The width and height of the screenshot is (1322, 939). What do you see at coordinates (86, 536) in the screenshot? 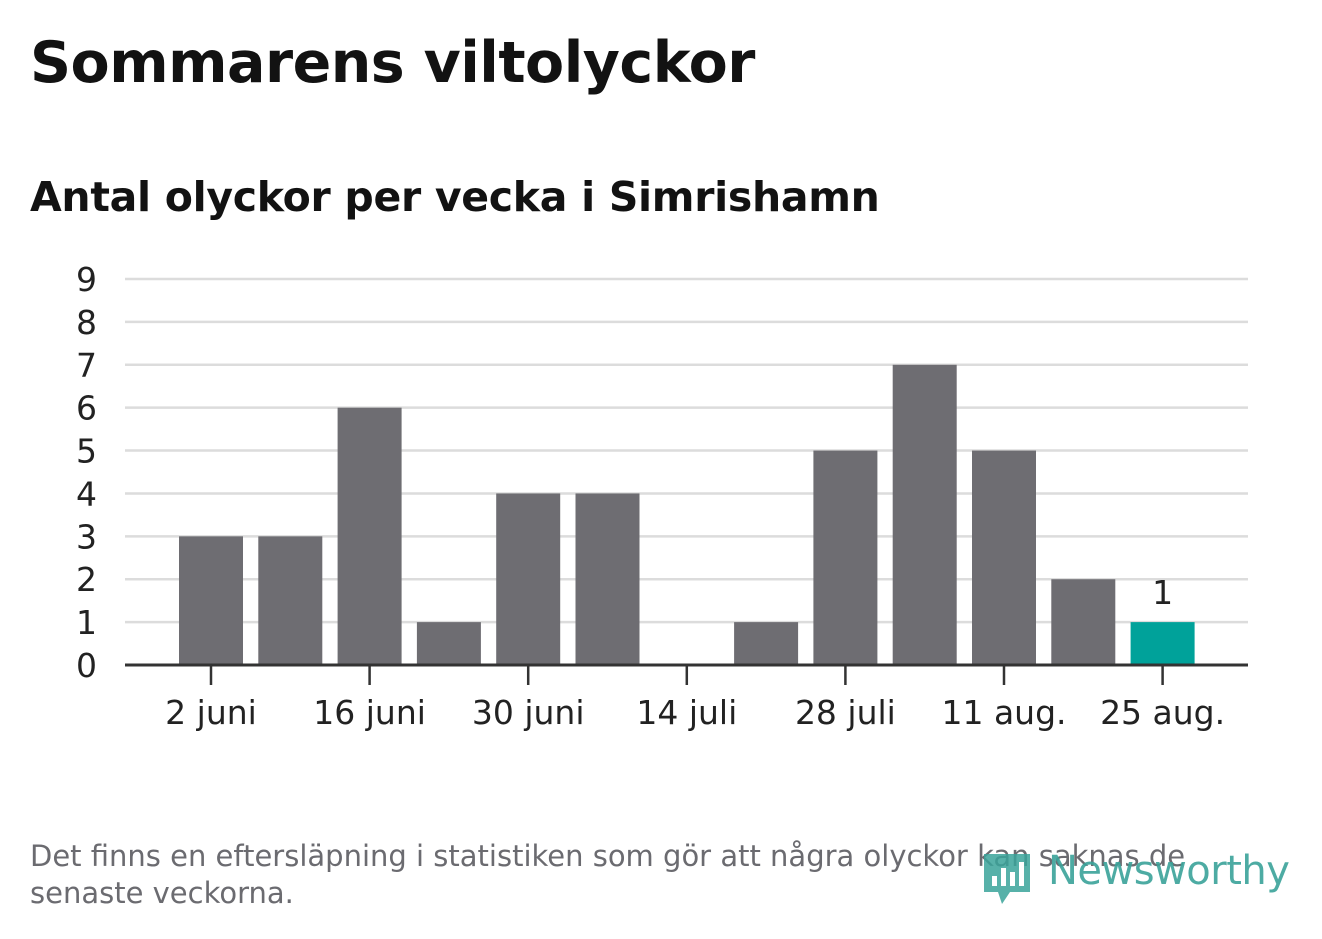
I see `y-tick-label: 3` at bounding box center [86, 536].